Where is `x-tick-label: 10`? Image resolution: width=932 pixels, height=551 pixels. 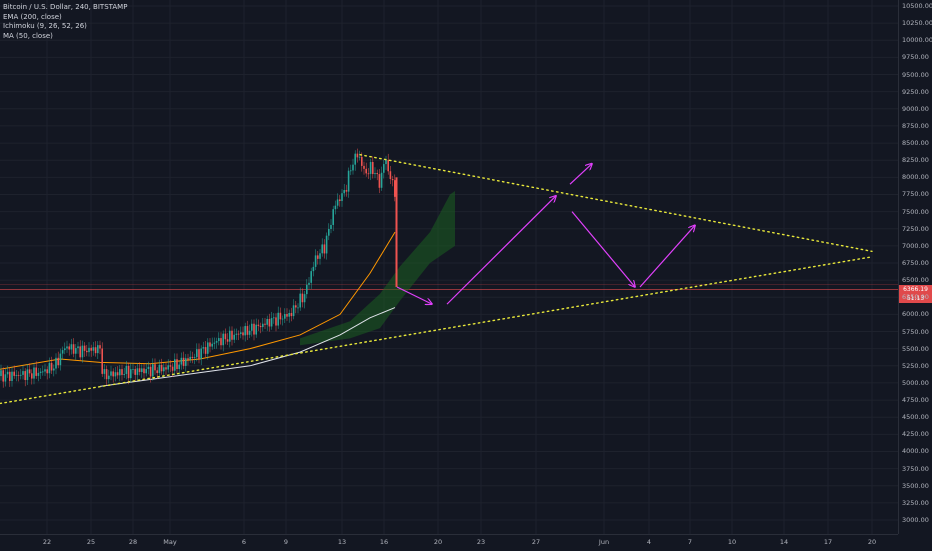 x-tick-label: 10 is located at coordinates (732, 542).